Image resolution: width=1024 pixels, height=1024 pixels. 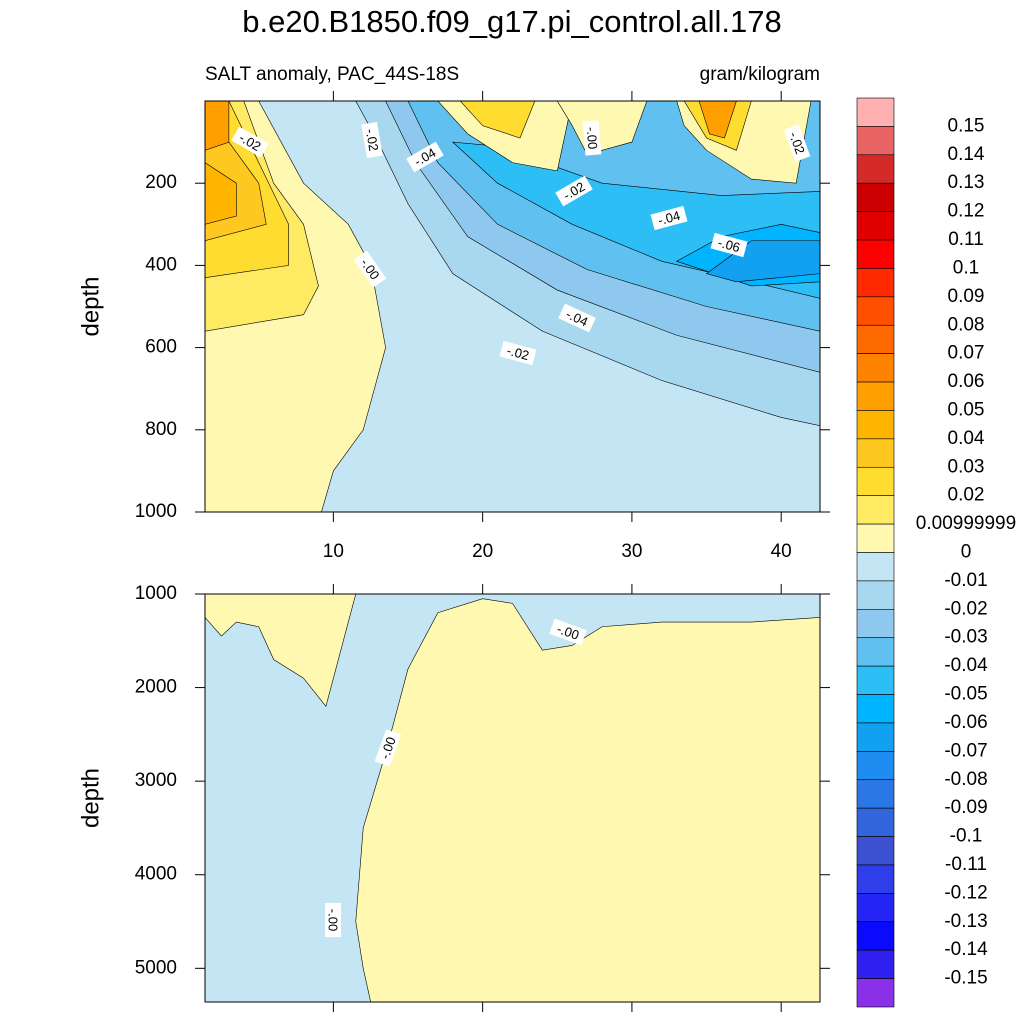 I want to click on colorbar-label: -0.02, so click(x=965, y=608).